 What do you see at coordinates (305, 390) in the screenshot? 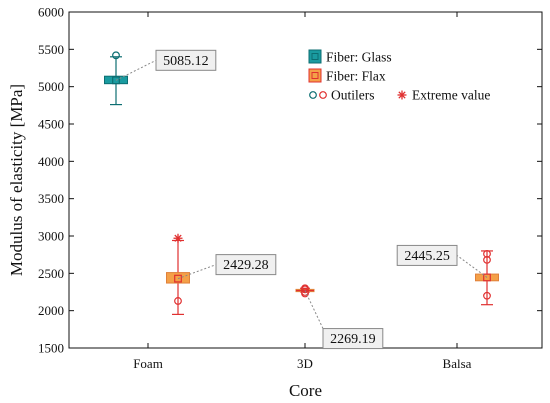
I see `x-axis-label: Core` at bounding box center [305, 390].